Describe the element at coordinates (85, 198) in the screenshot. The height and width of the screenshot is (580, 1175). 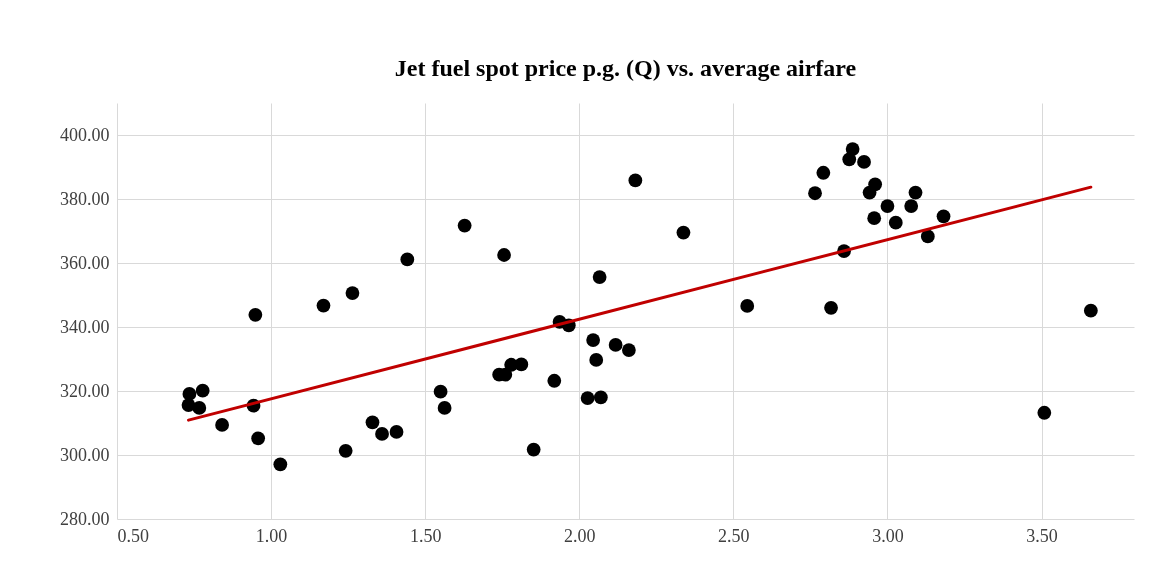
I see `y-tick-label: 380.00` at that location.